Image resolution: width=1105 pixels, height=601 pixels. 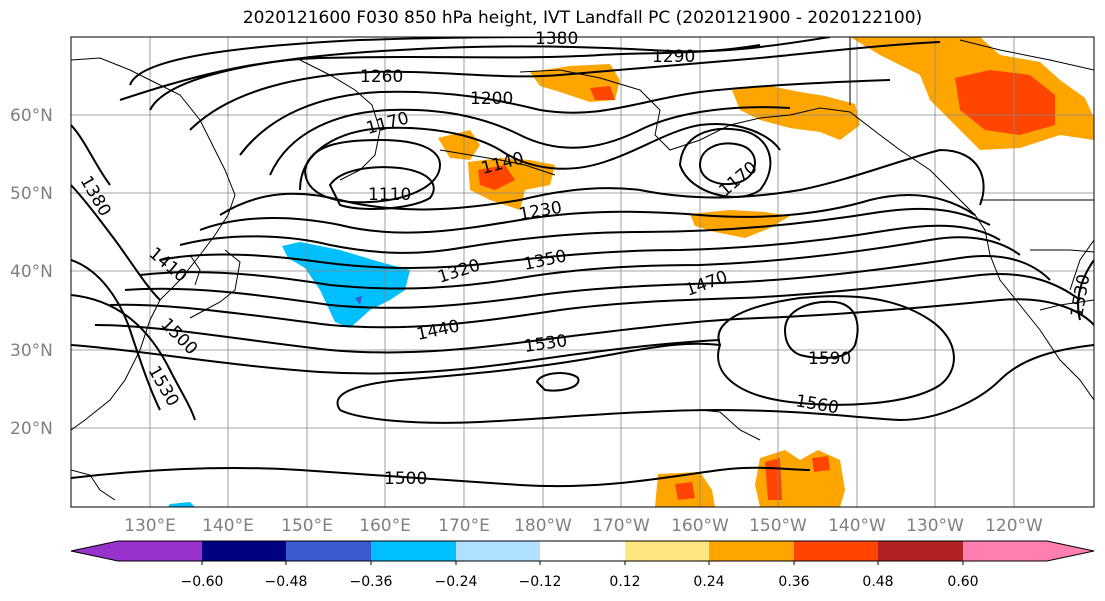 I want to click on lon-label: 150°W, so click(x=778, y=526).